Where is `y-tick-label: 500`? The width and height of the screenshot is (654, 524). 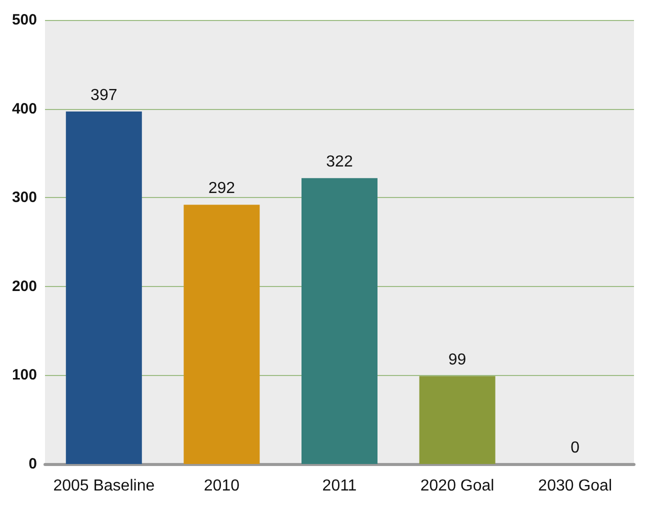 y-tick-label: 500 is located at coordinates (24, 20).